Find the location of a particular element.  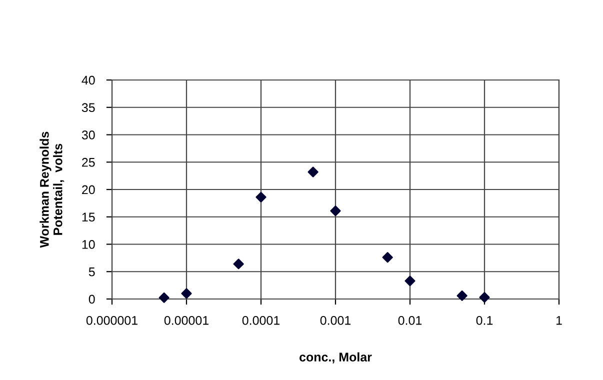

y-tick-label: 25 is located at coordinates (88, 162).